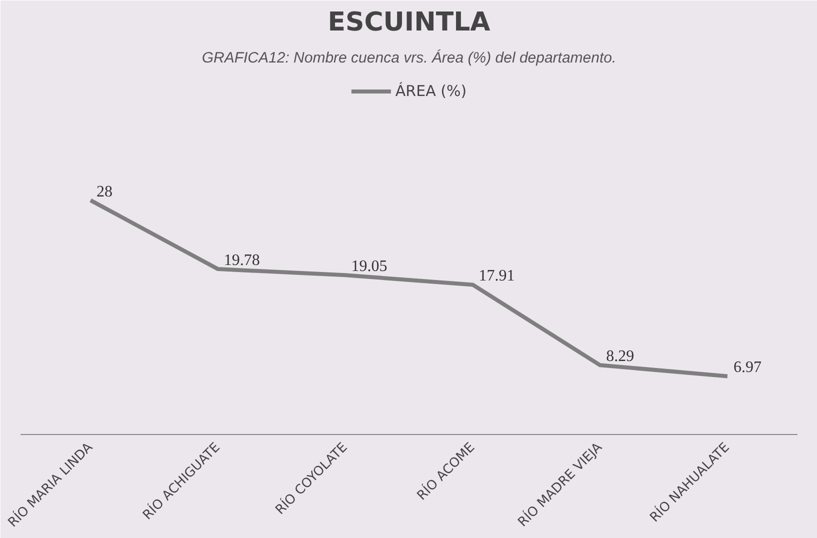 This screenshot has width=817, height=538. I want to click on data-label: 8.29, so click(620, 357).